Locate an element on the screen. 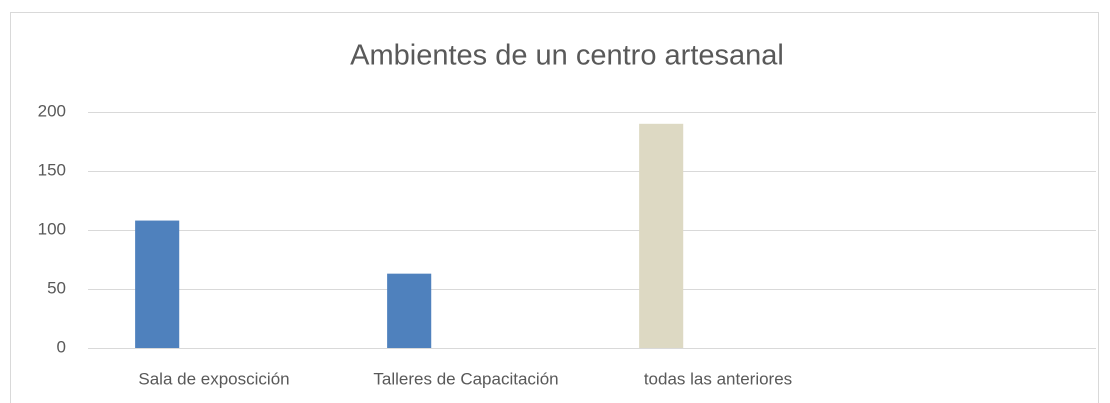 The image size is (1110, 403). y-tick-label: 100 is located at coordinates (52, 228).